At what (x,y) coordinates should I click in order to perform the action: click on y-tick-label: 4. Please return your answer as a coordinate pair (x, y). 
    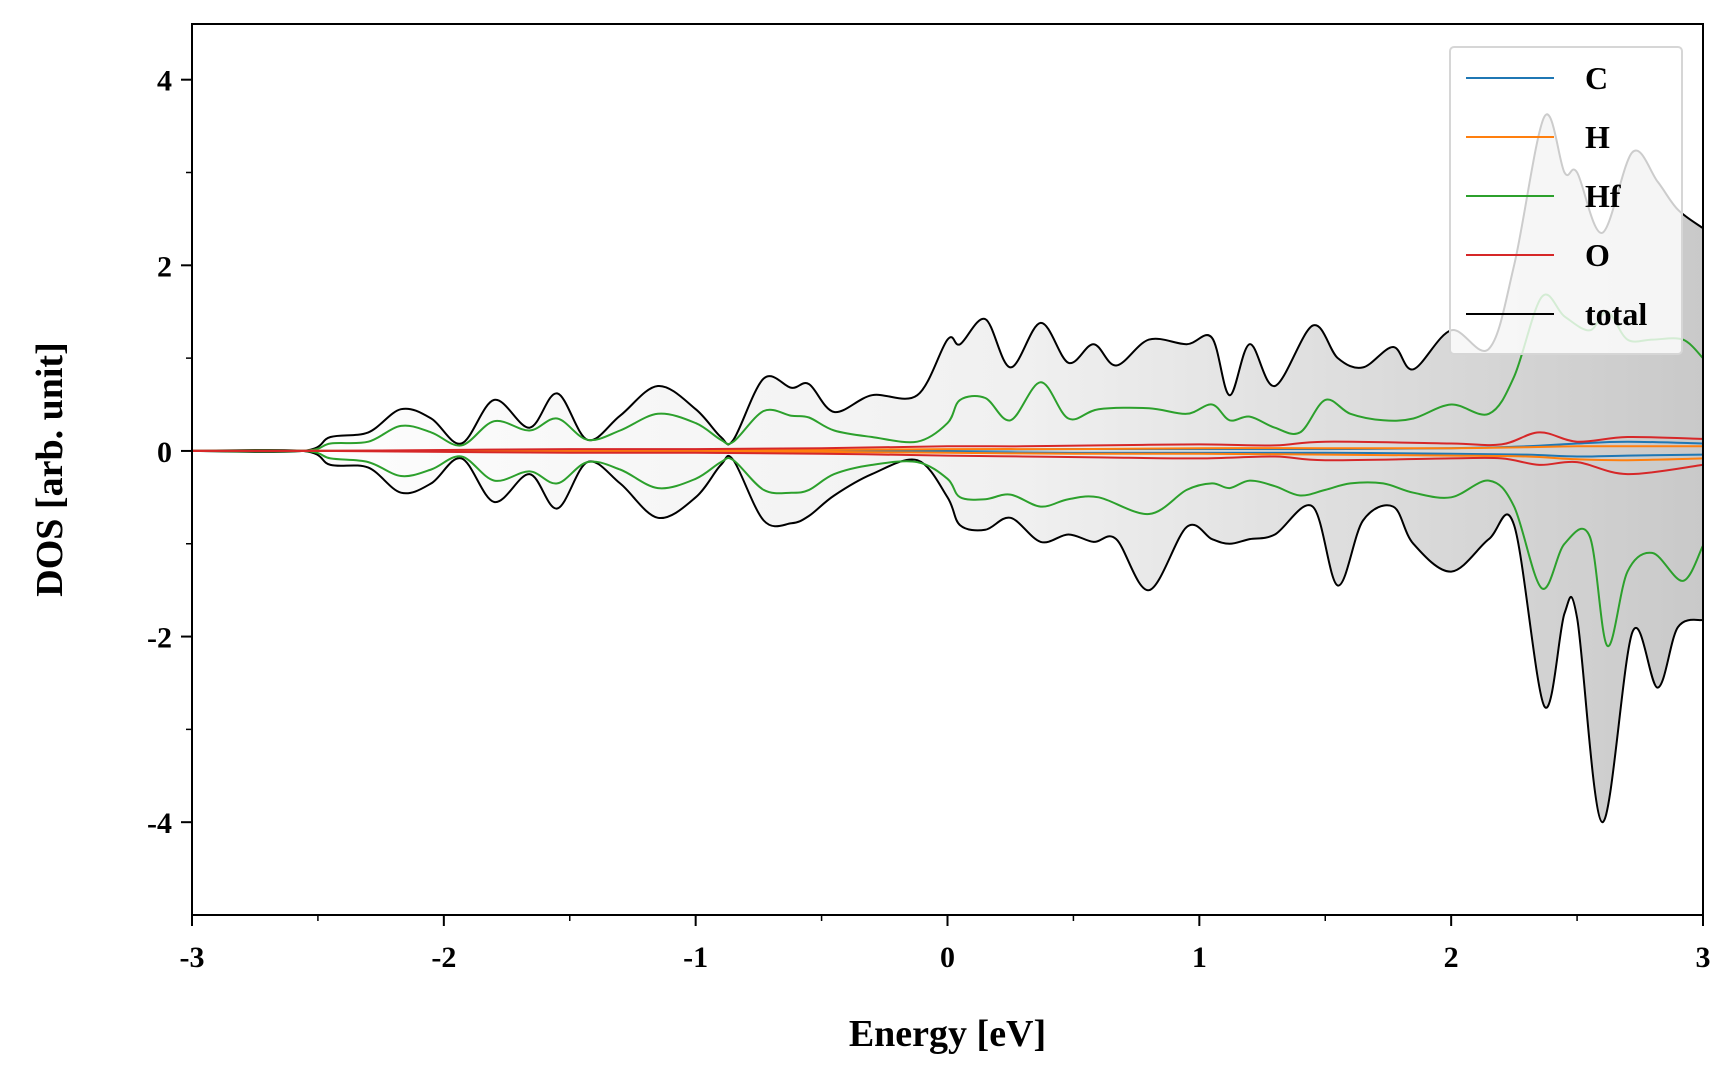
    Looking at the image, I should click on (164, 81).